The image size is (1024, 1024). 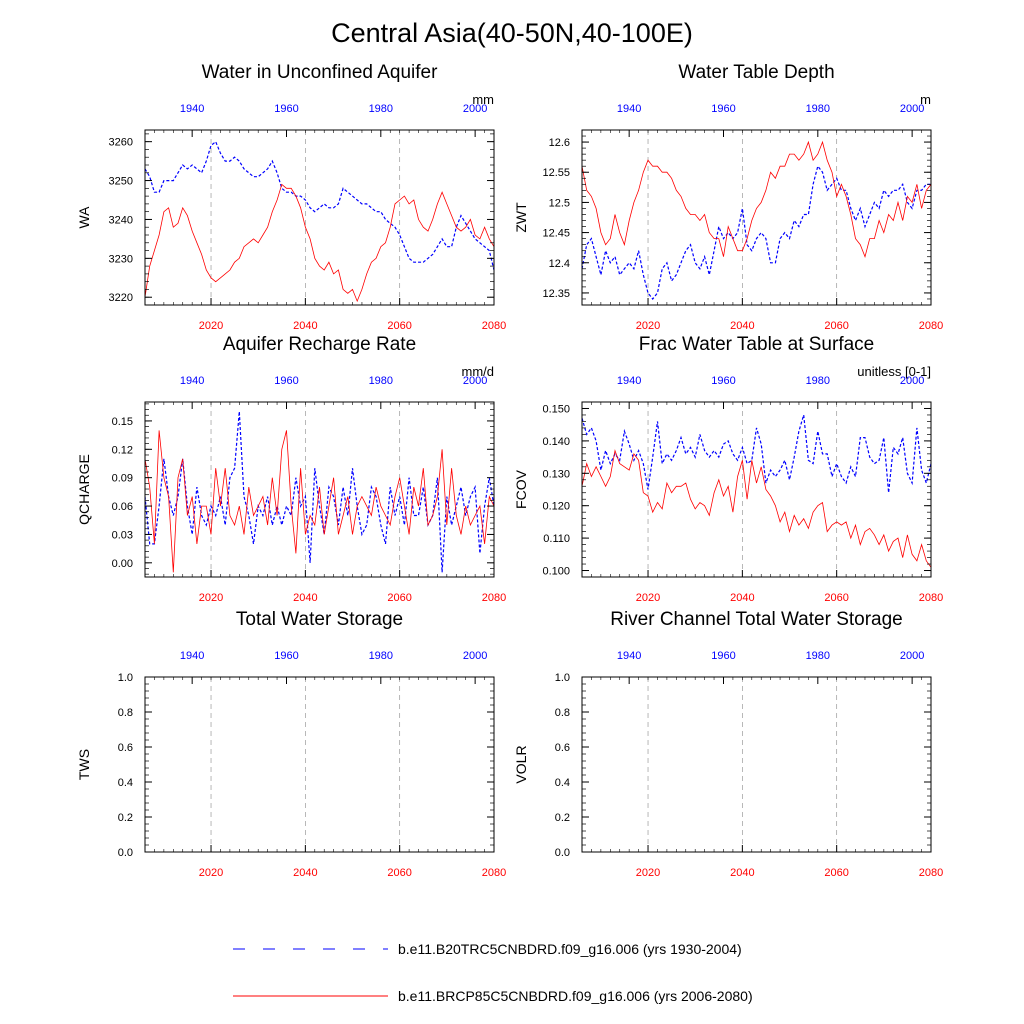 What do you see at coordinates (478, 371) in the screenshot?
I see `units-label: mm/d` at bounding box center [478, 371].